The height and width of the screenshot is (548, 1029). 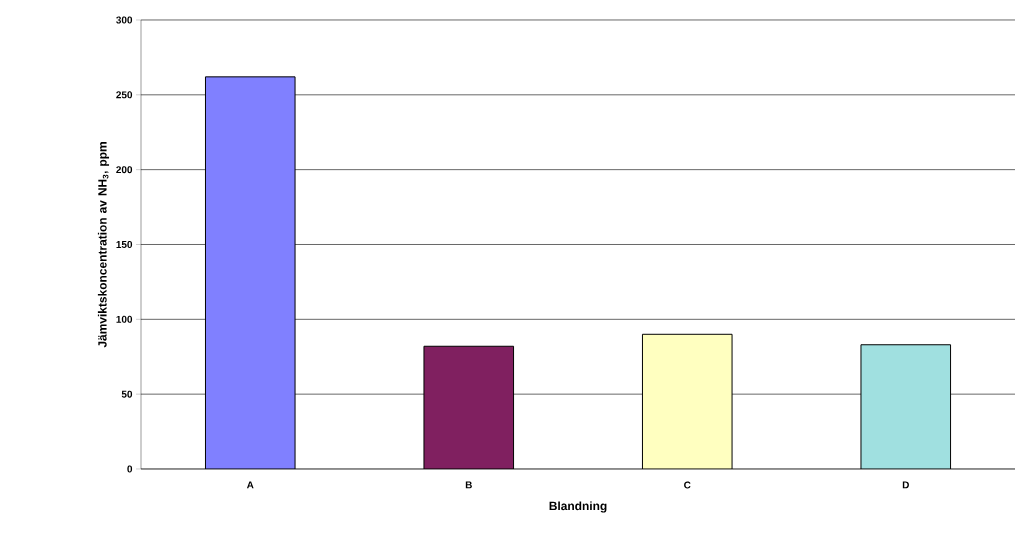 I want to click on y-tick-label: 100, so click(x=124, y=319).